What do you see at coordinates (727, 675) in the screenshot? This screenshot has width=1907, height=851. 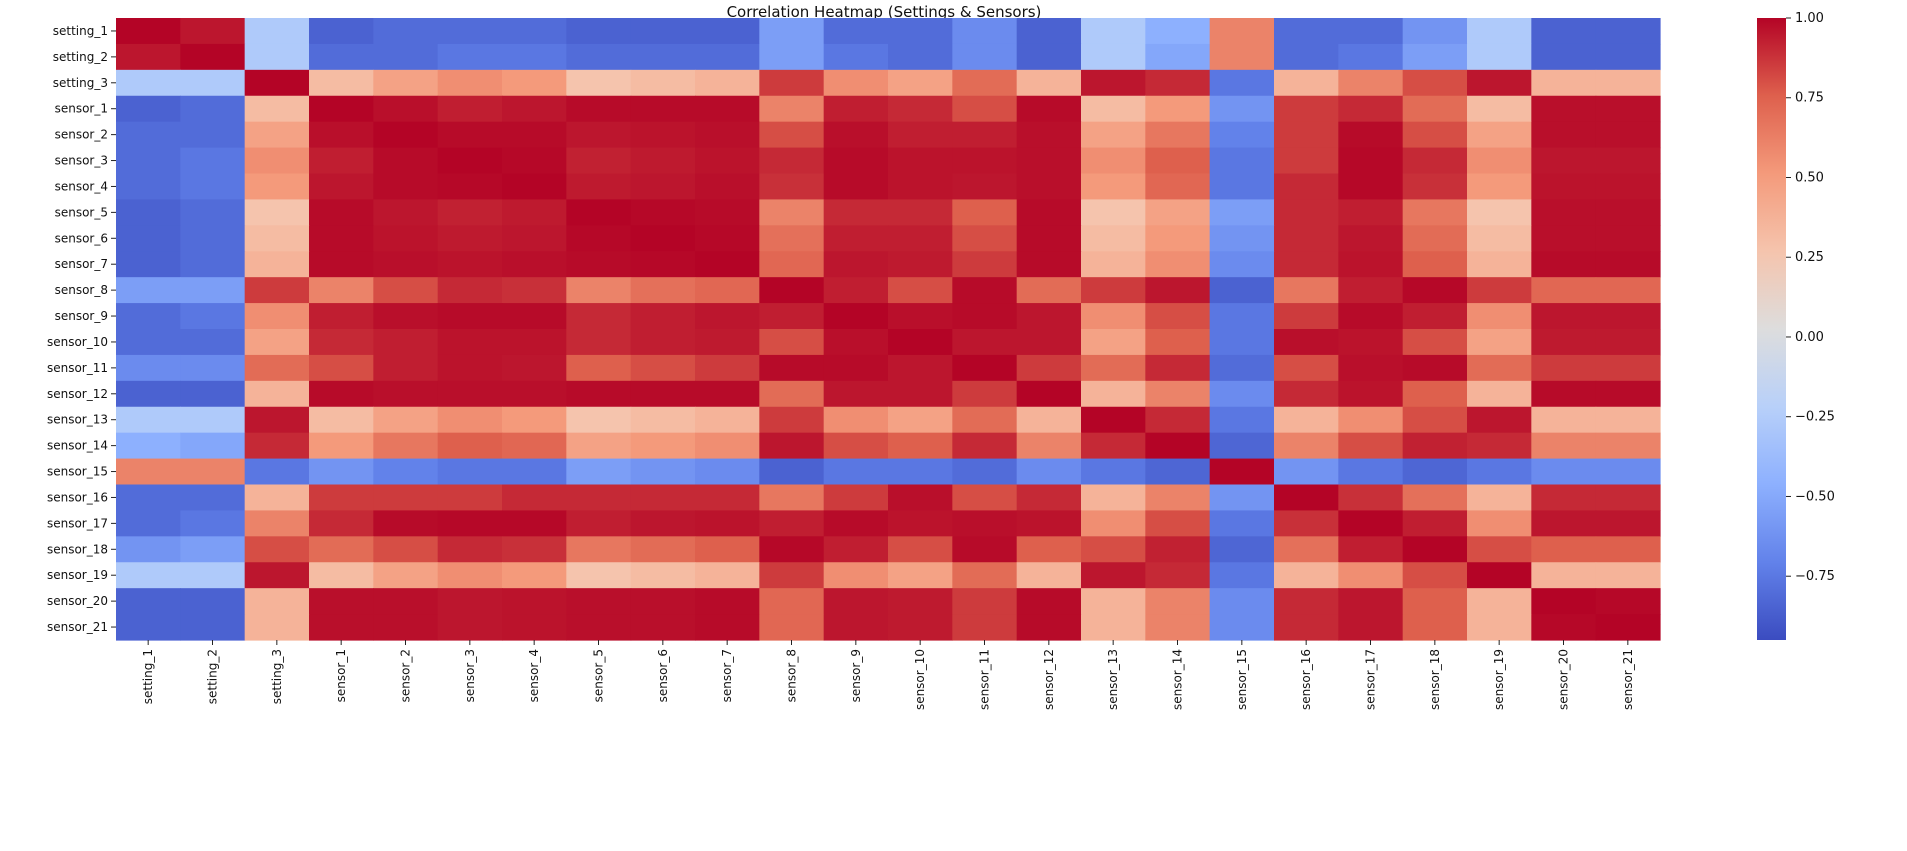 I see `x-tick-label: sensor_7` at bounding box center [727, 675].